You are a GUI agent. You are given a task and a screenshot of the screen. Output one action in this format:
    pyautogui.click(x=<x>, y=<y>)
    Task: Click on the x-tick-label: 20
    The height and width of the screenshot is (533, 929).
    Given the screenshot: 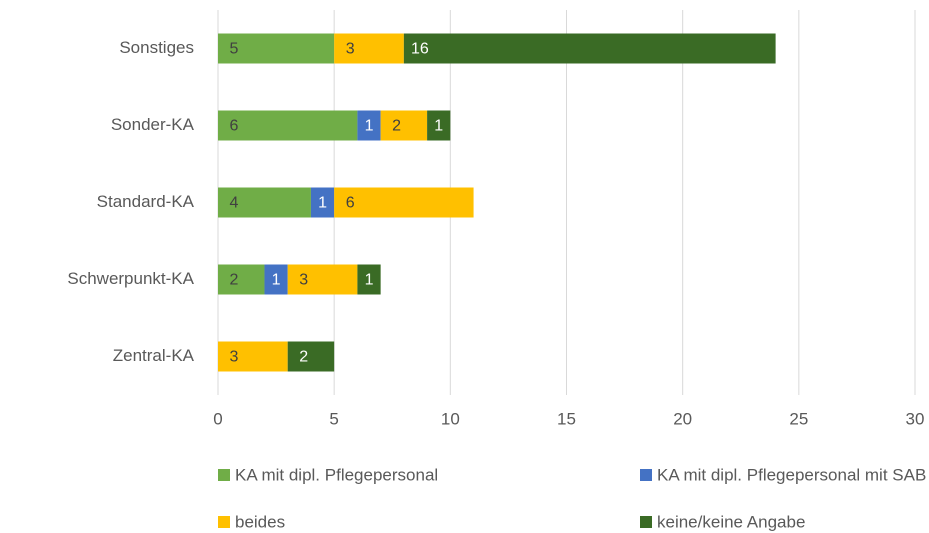 What is the action you would take?
    pyautogui.click(x=682, y=418)
    